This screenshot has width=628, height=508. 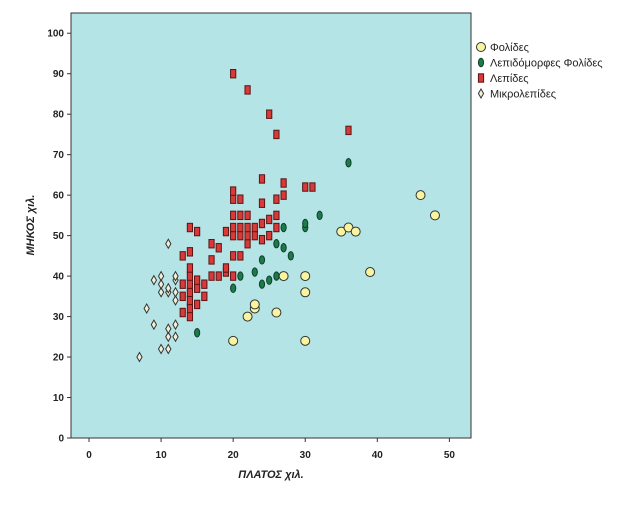 What do you see at coordinates (306, 455) in the screenshot?
I see `x-tick-label: 30` at bounding box center [306, 455].